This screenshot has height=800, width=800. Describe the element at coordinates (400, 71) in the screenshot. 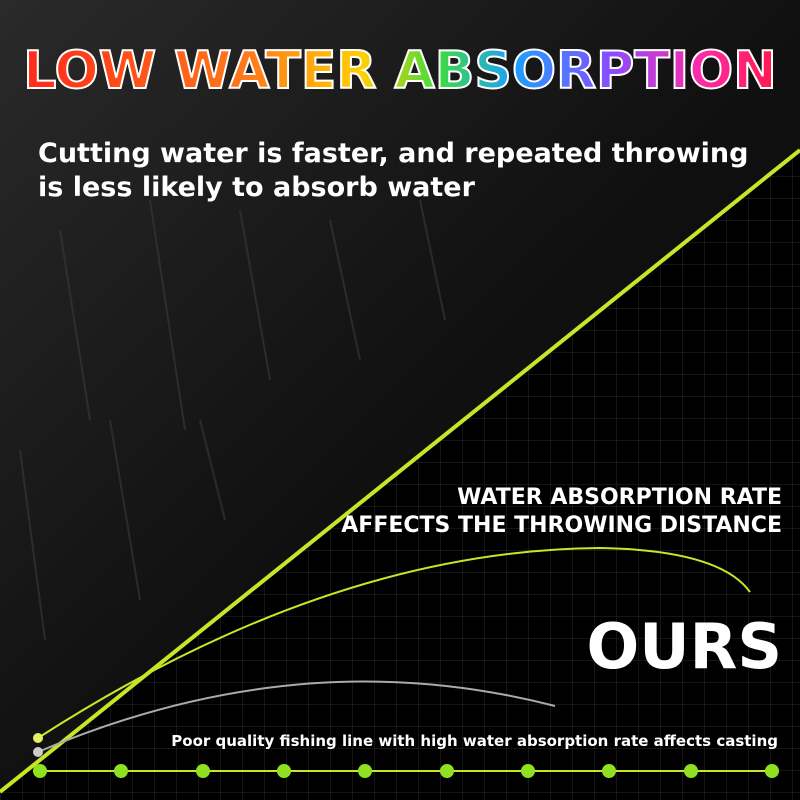

I see `title: LOW WATER ABSORPTION` at that location.